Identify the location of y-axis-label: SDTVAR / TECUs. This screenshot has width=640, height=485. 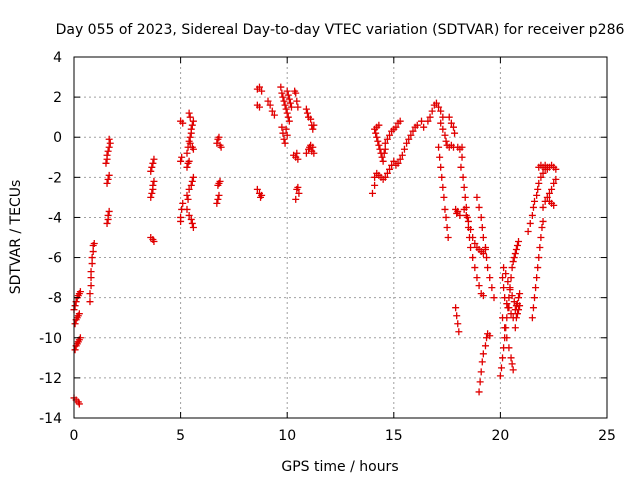
(16, 237).